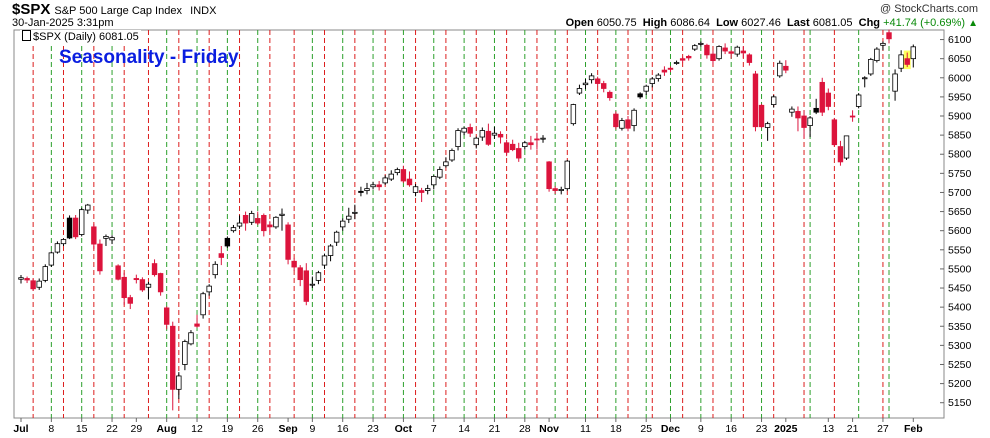 Image resolution: width=990 pixels, height=438 pixels. Describe the element at coordinates (960, 59) in the screenshot. I see `y-tick-label: 6050` at that location.